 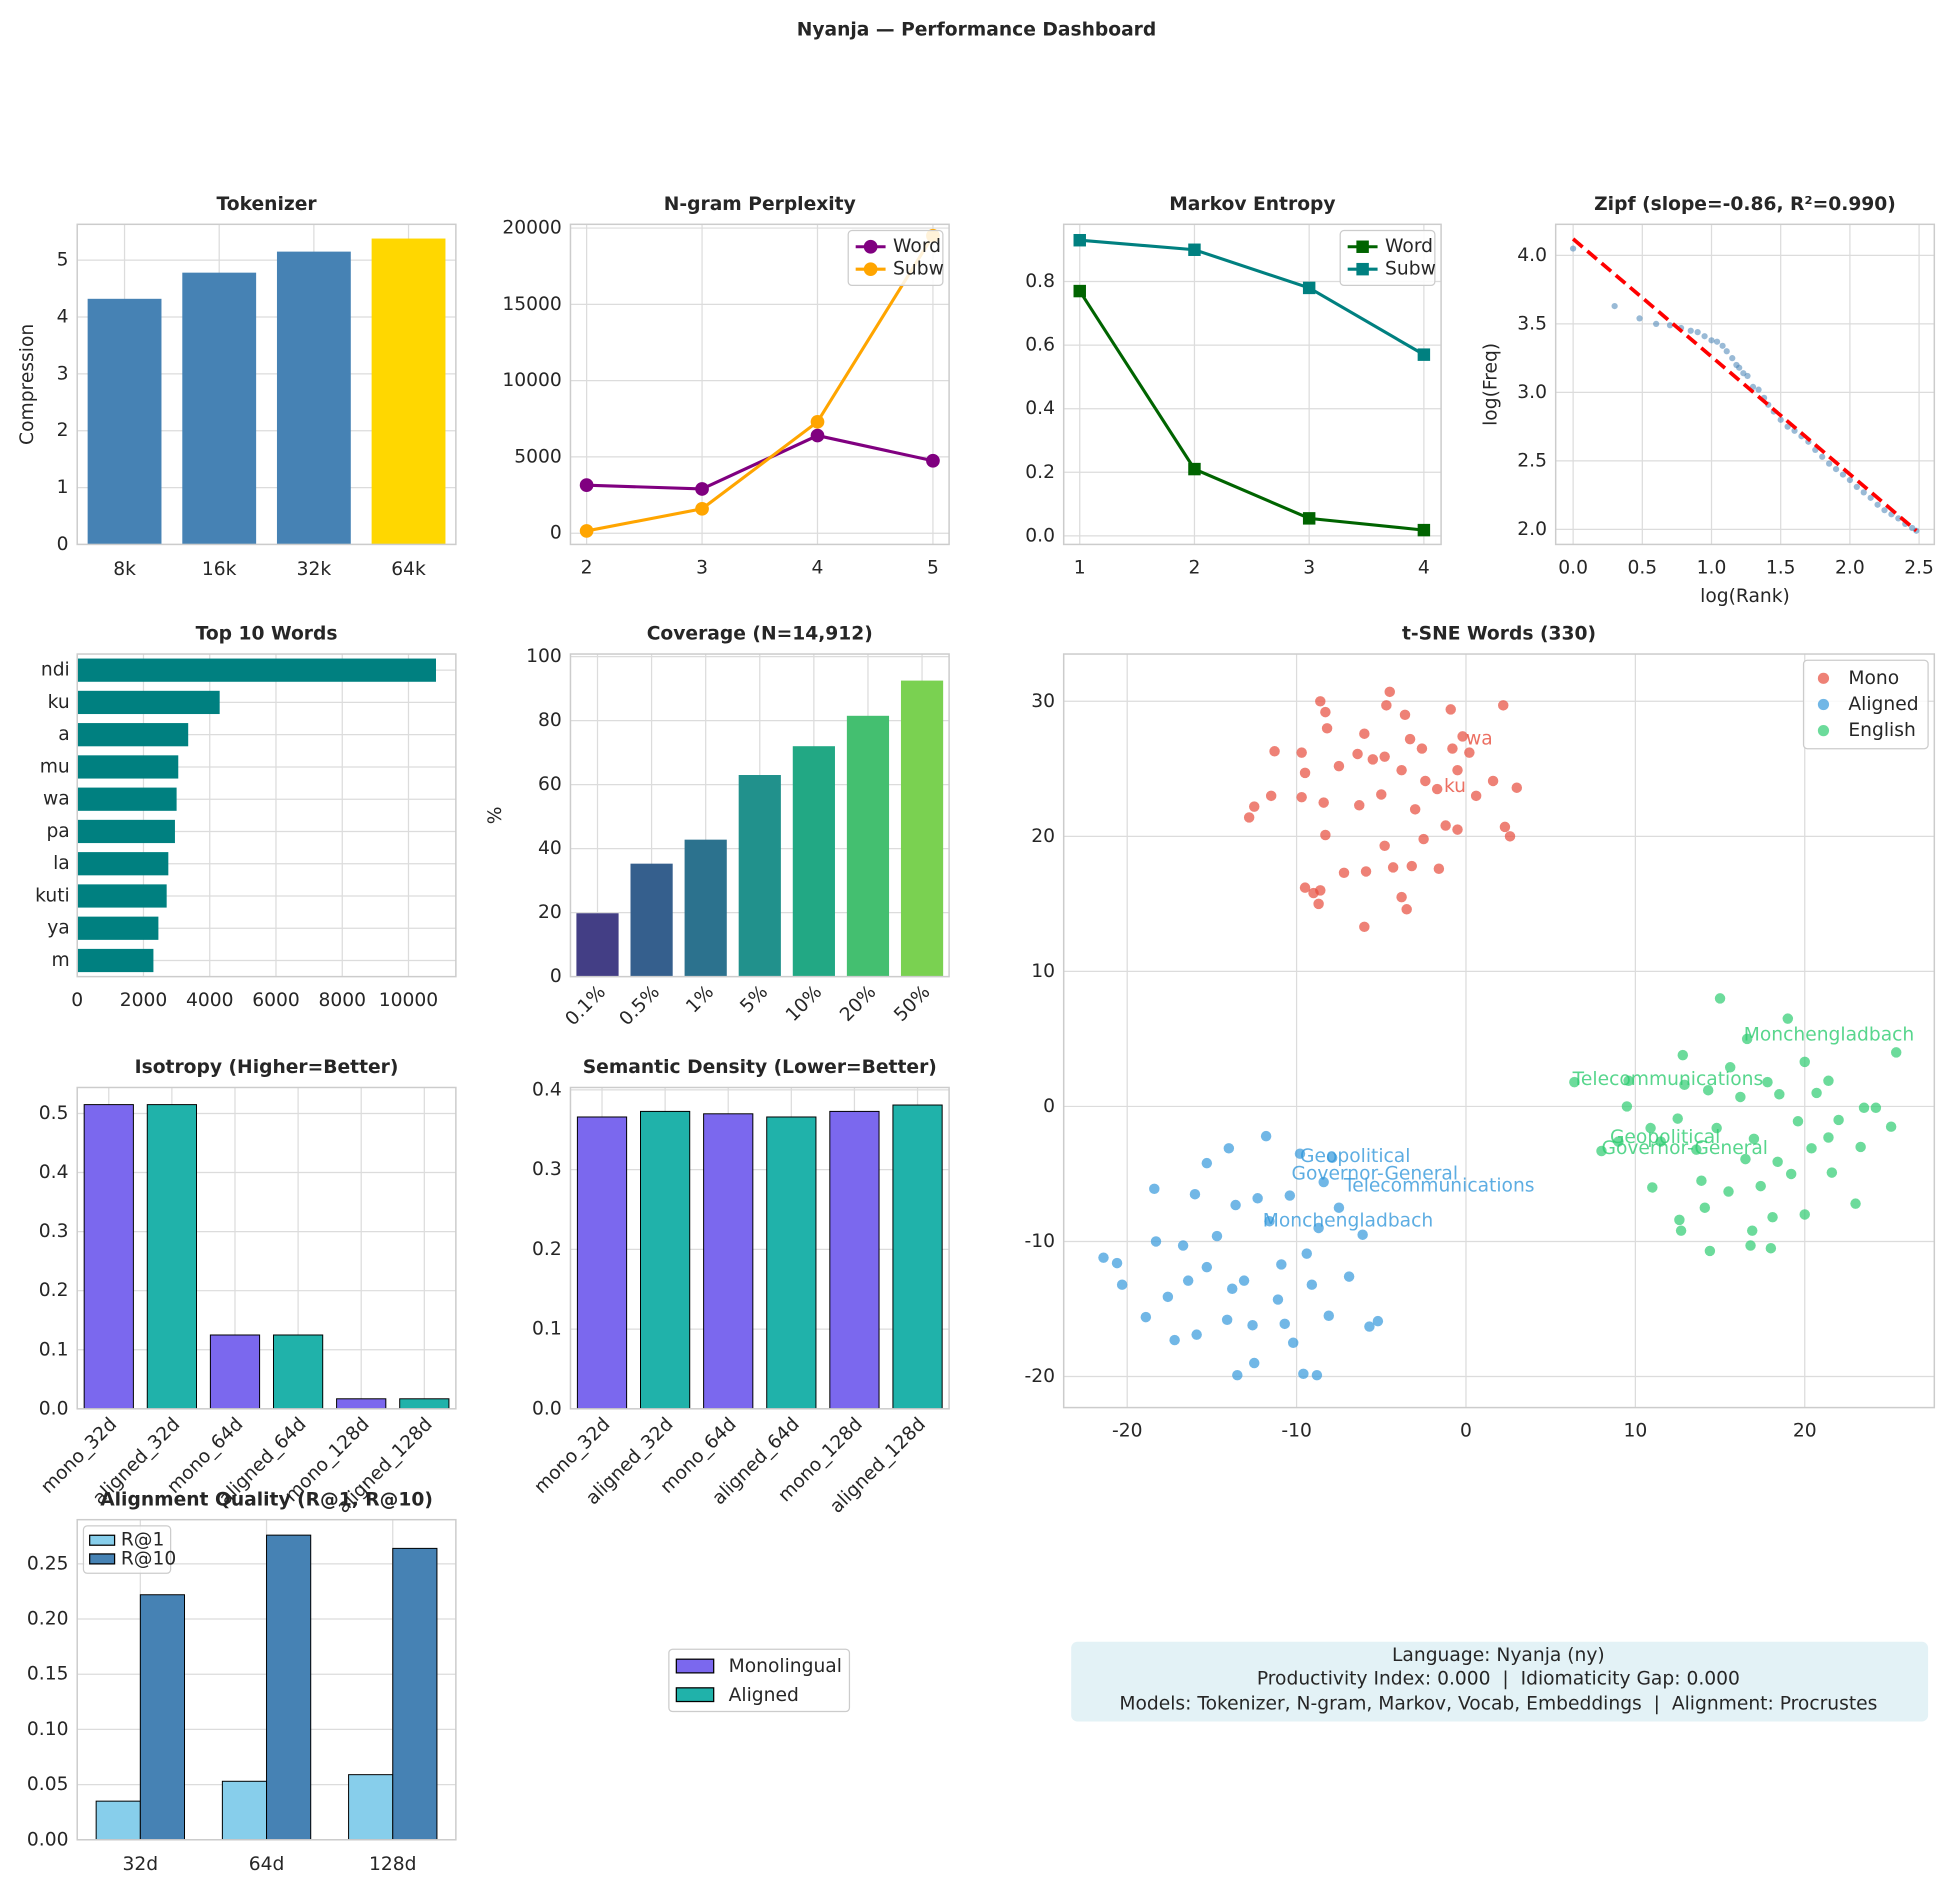 What do you see at coordinates (1043, 836) in the screenshot?
I see `y-tick-label: 20` at bounding box center [1043, 836].